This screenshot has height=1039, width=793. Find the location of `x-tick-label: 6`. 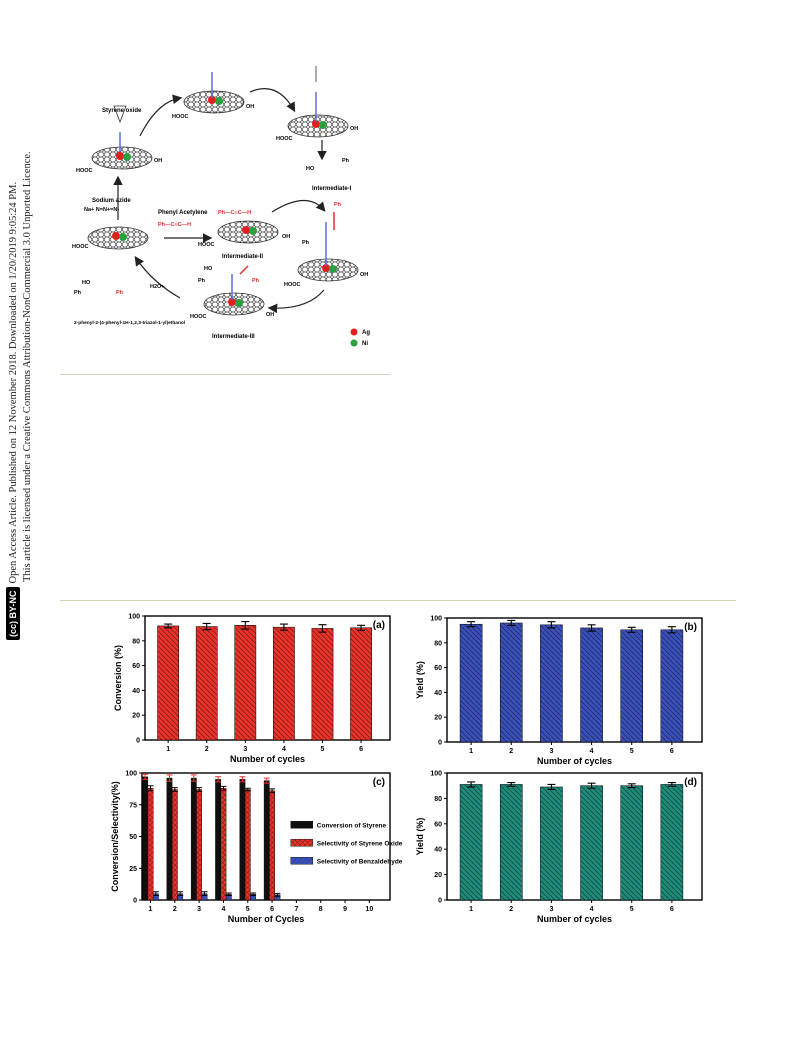

x-tick-label: 6 is located at coordinates (272, 909).